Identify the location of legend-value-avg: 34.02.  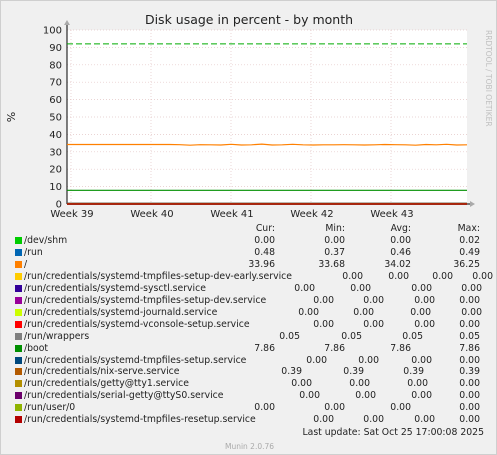
(397, 264).